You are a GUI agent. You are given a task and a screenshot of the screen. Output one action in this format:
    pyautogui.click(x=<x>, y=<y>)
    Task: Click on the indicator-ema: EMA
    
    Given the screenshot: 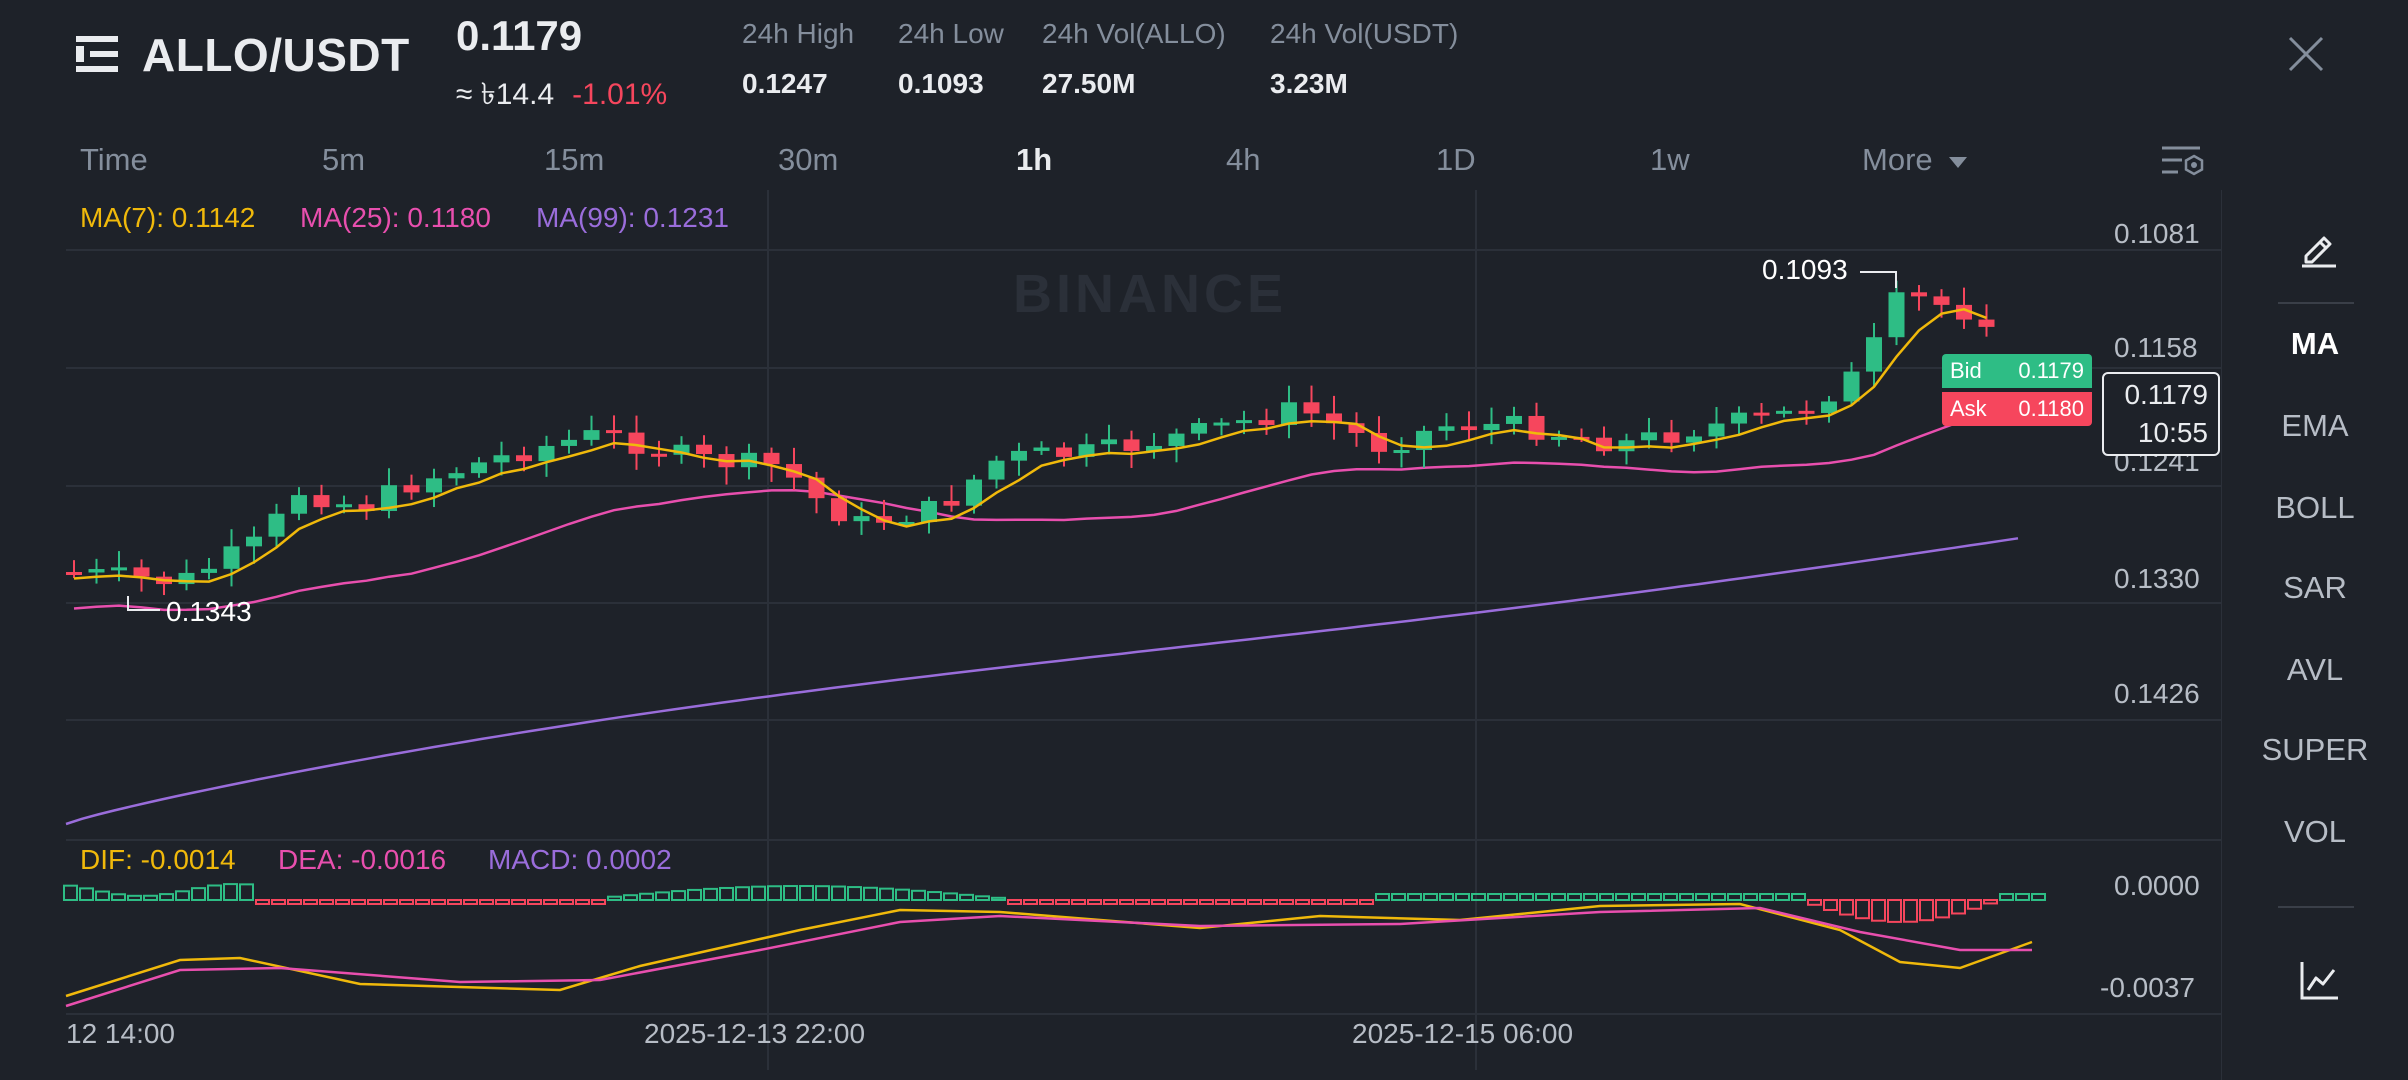 What is the action you would take?
    pyautogui.click(x=2315, y=425)
    